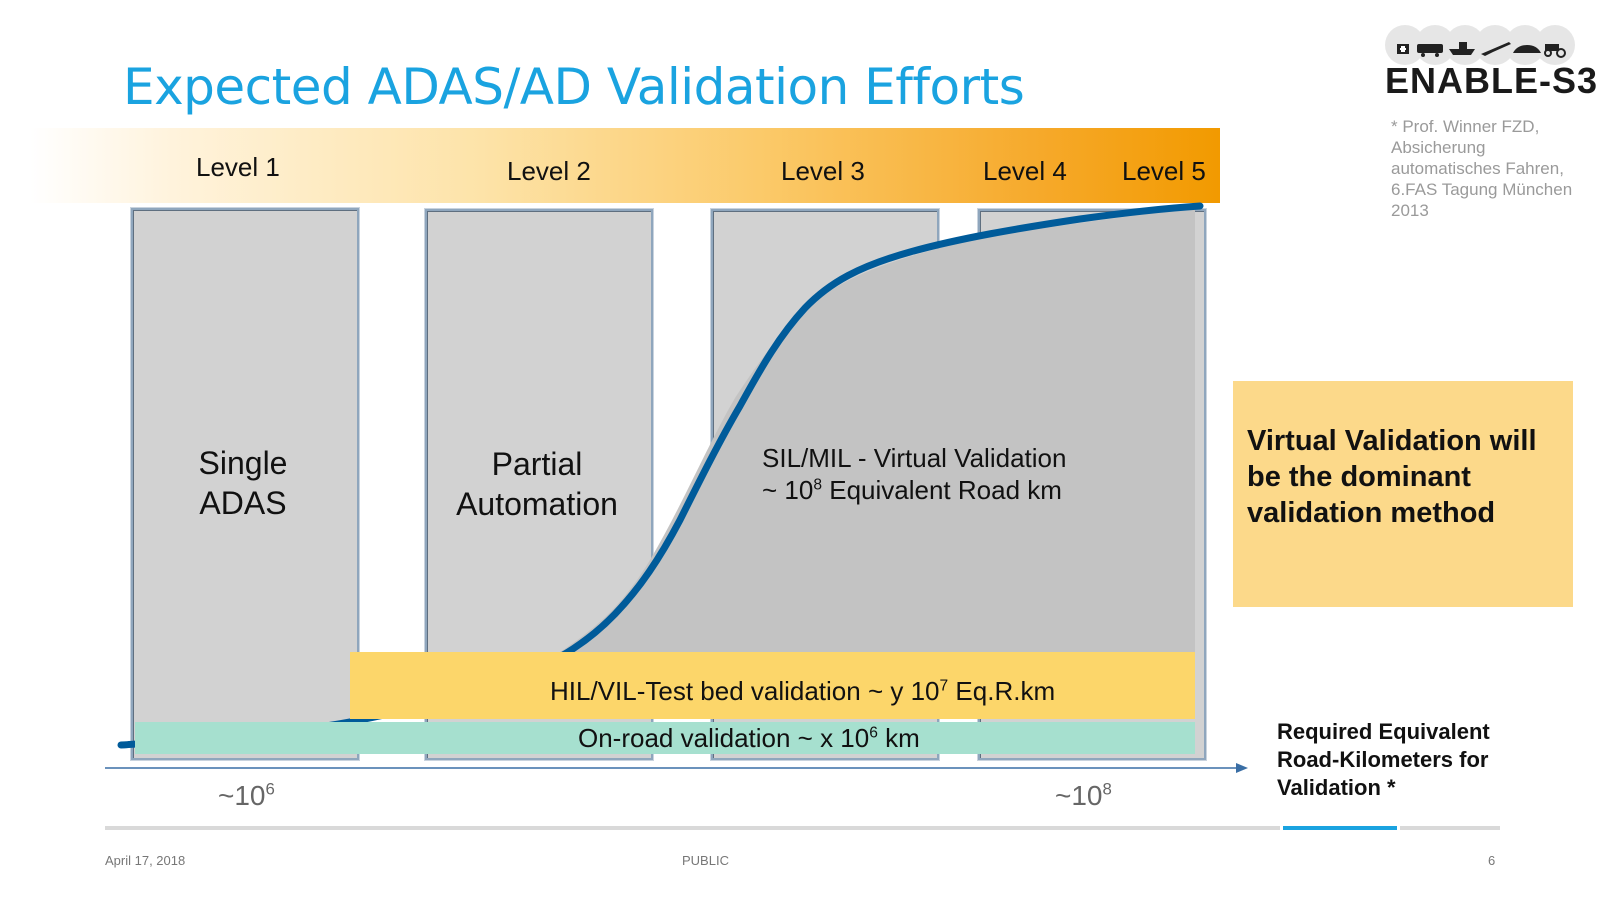 Image resolution: width=1600 pixels, height=900 pixels. I want to click on tractor-icon, so click(1555, 51).